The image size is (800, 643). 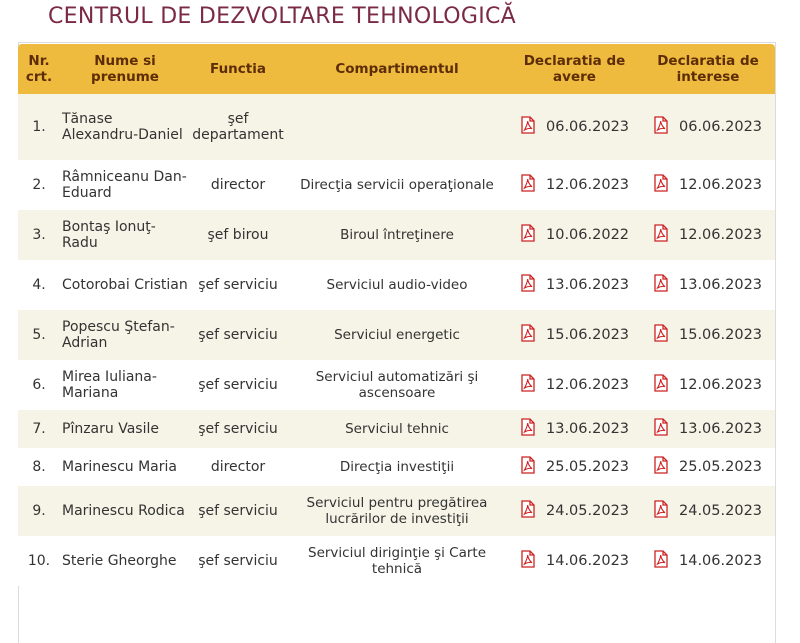 I want to click on cell-compartiment, so click(x=397, y=127).